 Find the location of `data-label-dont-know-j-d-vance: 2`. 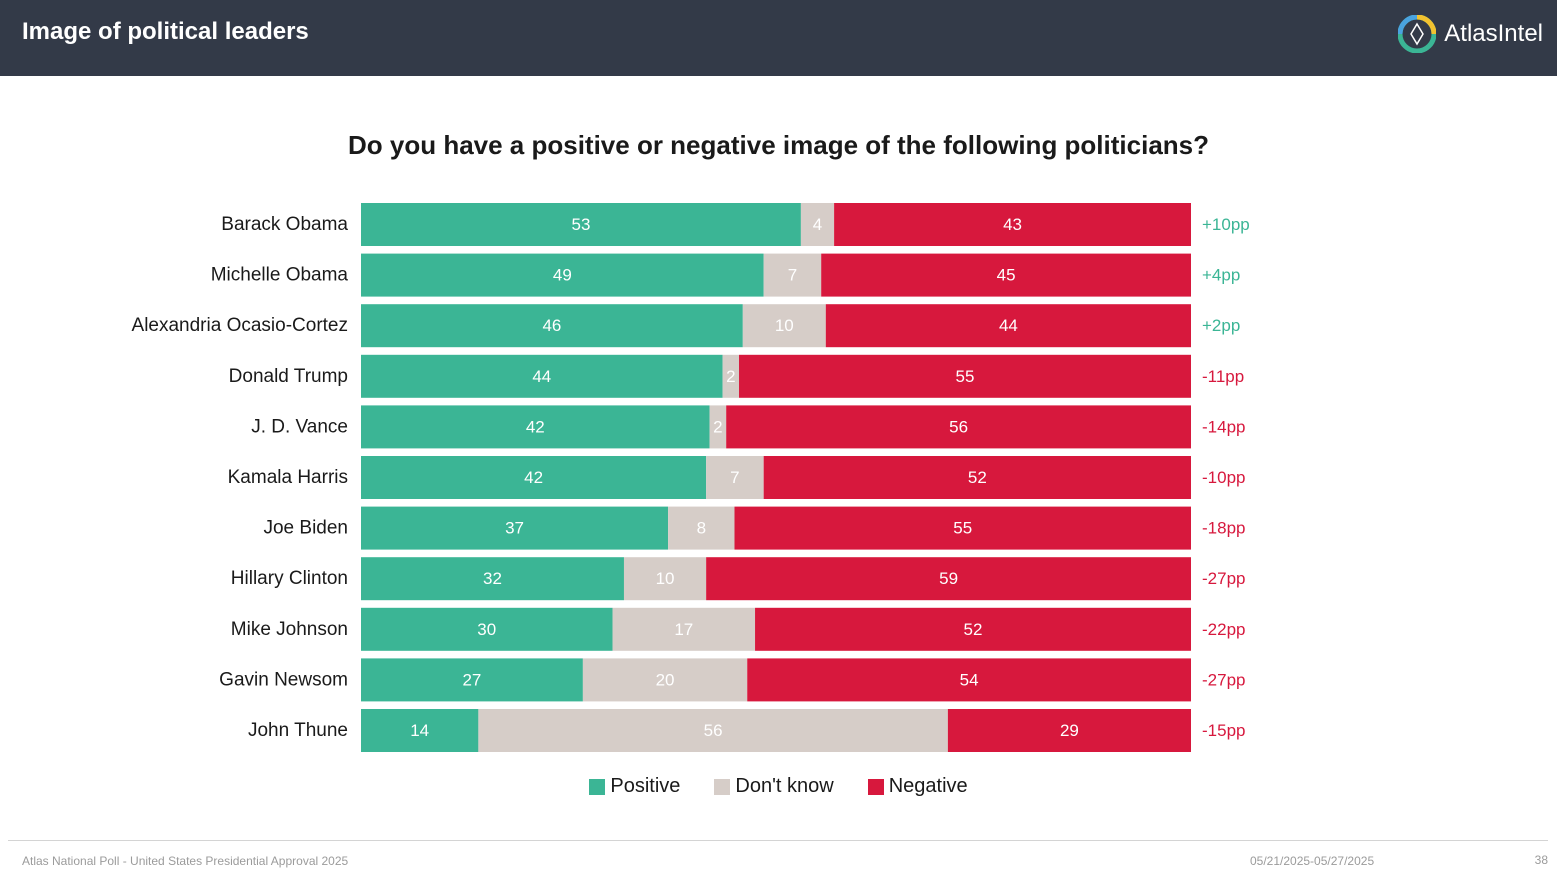

data-label-dont-know-j-d-vance: 2 is located at coordinates (717, 426).